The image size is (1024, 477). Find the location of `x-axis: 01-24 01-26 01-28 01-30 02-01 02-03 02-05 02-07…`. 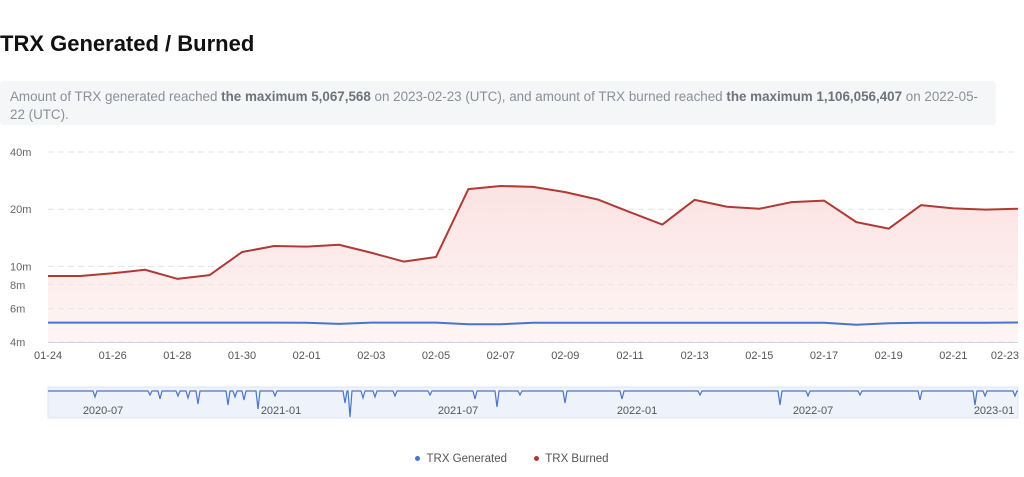

x-axis: 01-24 01-26 01-28 01-30 02-01 02-03 02-05 02-07… is located at coordinates (526, 352).